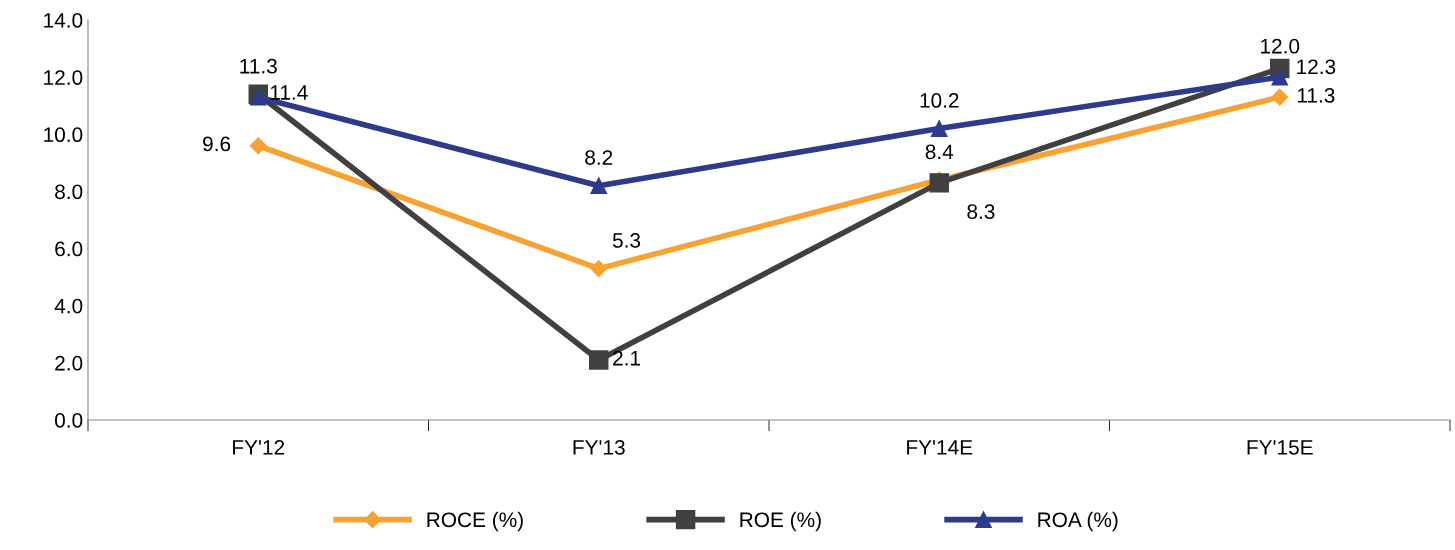 This screenshot has height=550, width=1455. What do you see at coordinates (981, 212) in the screenshot?
I see `data-label: 8.3` at bounding box center [981, 212].